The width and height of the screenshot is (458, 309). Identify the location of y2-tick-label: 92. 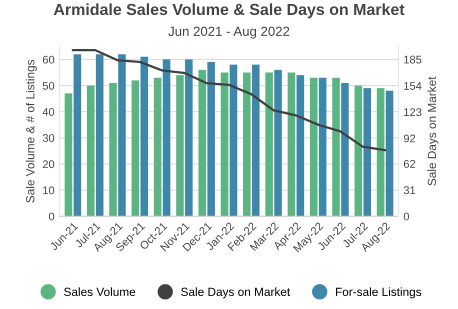
(410, 138).